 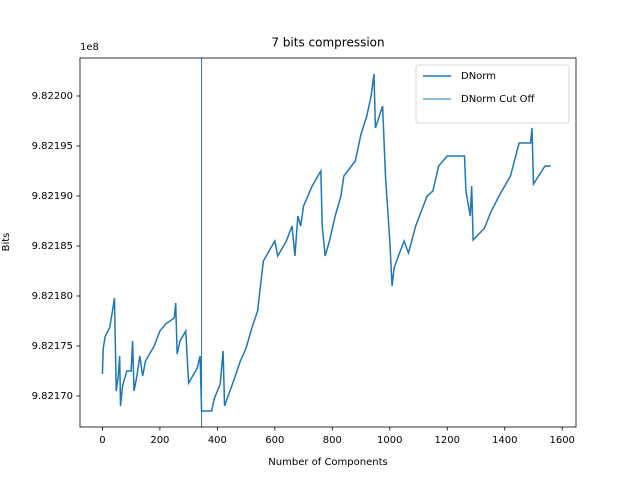 I want to click on x-tick-label: 0, so click(x=102, y=440).